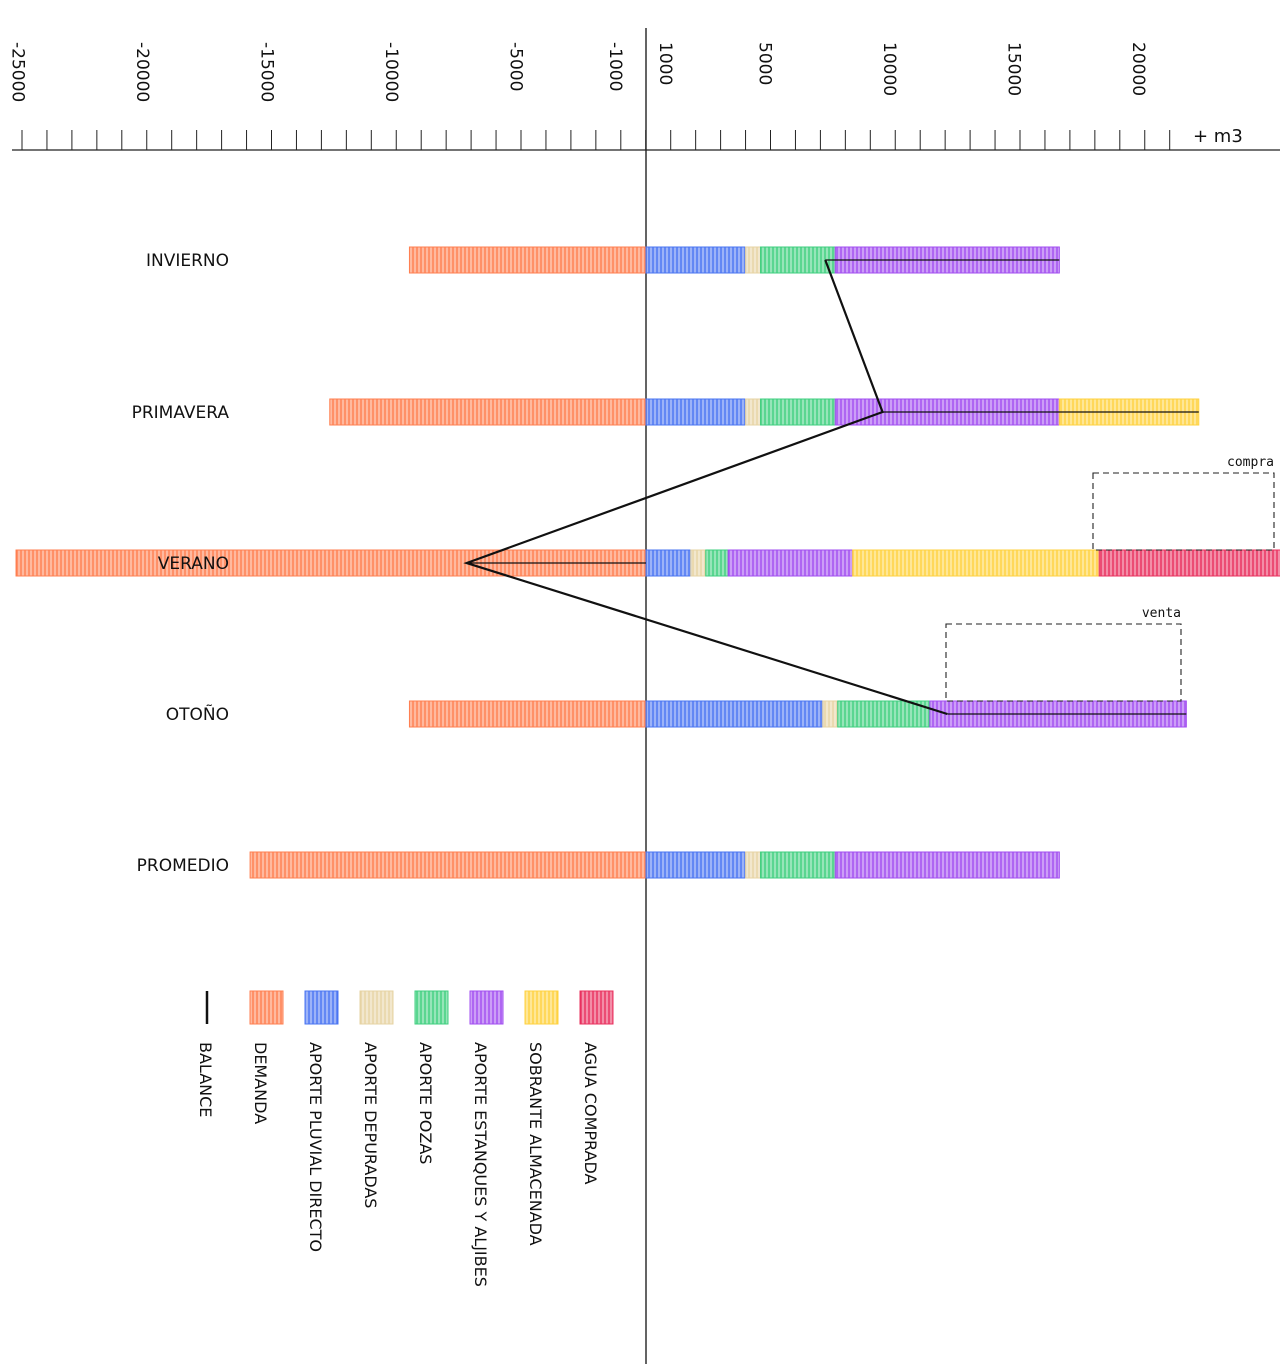  I want to click on legend-label-0: DEMANDA, so click(260, 1083).